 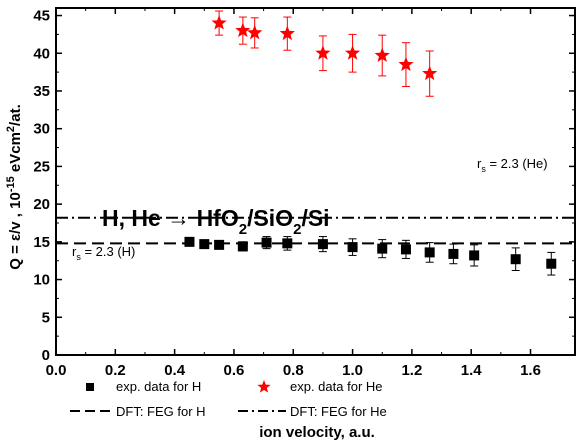 What do you see at coordinates (41, 129) in the screenshot?
I see `y-tick-label: 30` at bounding box center [41, 129].